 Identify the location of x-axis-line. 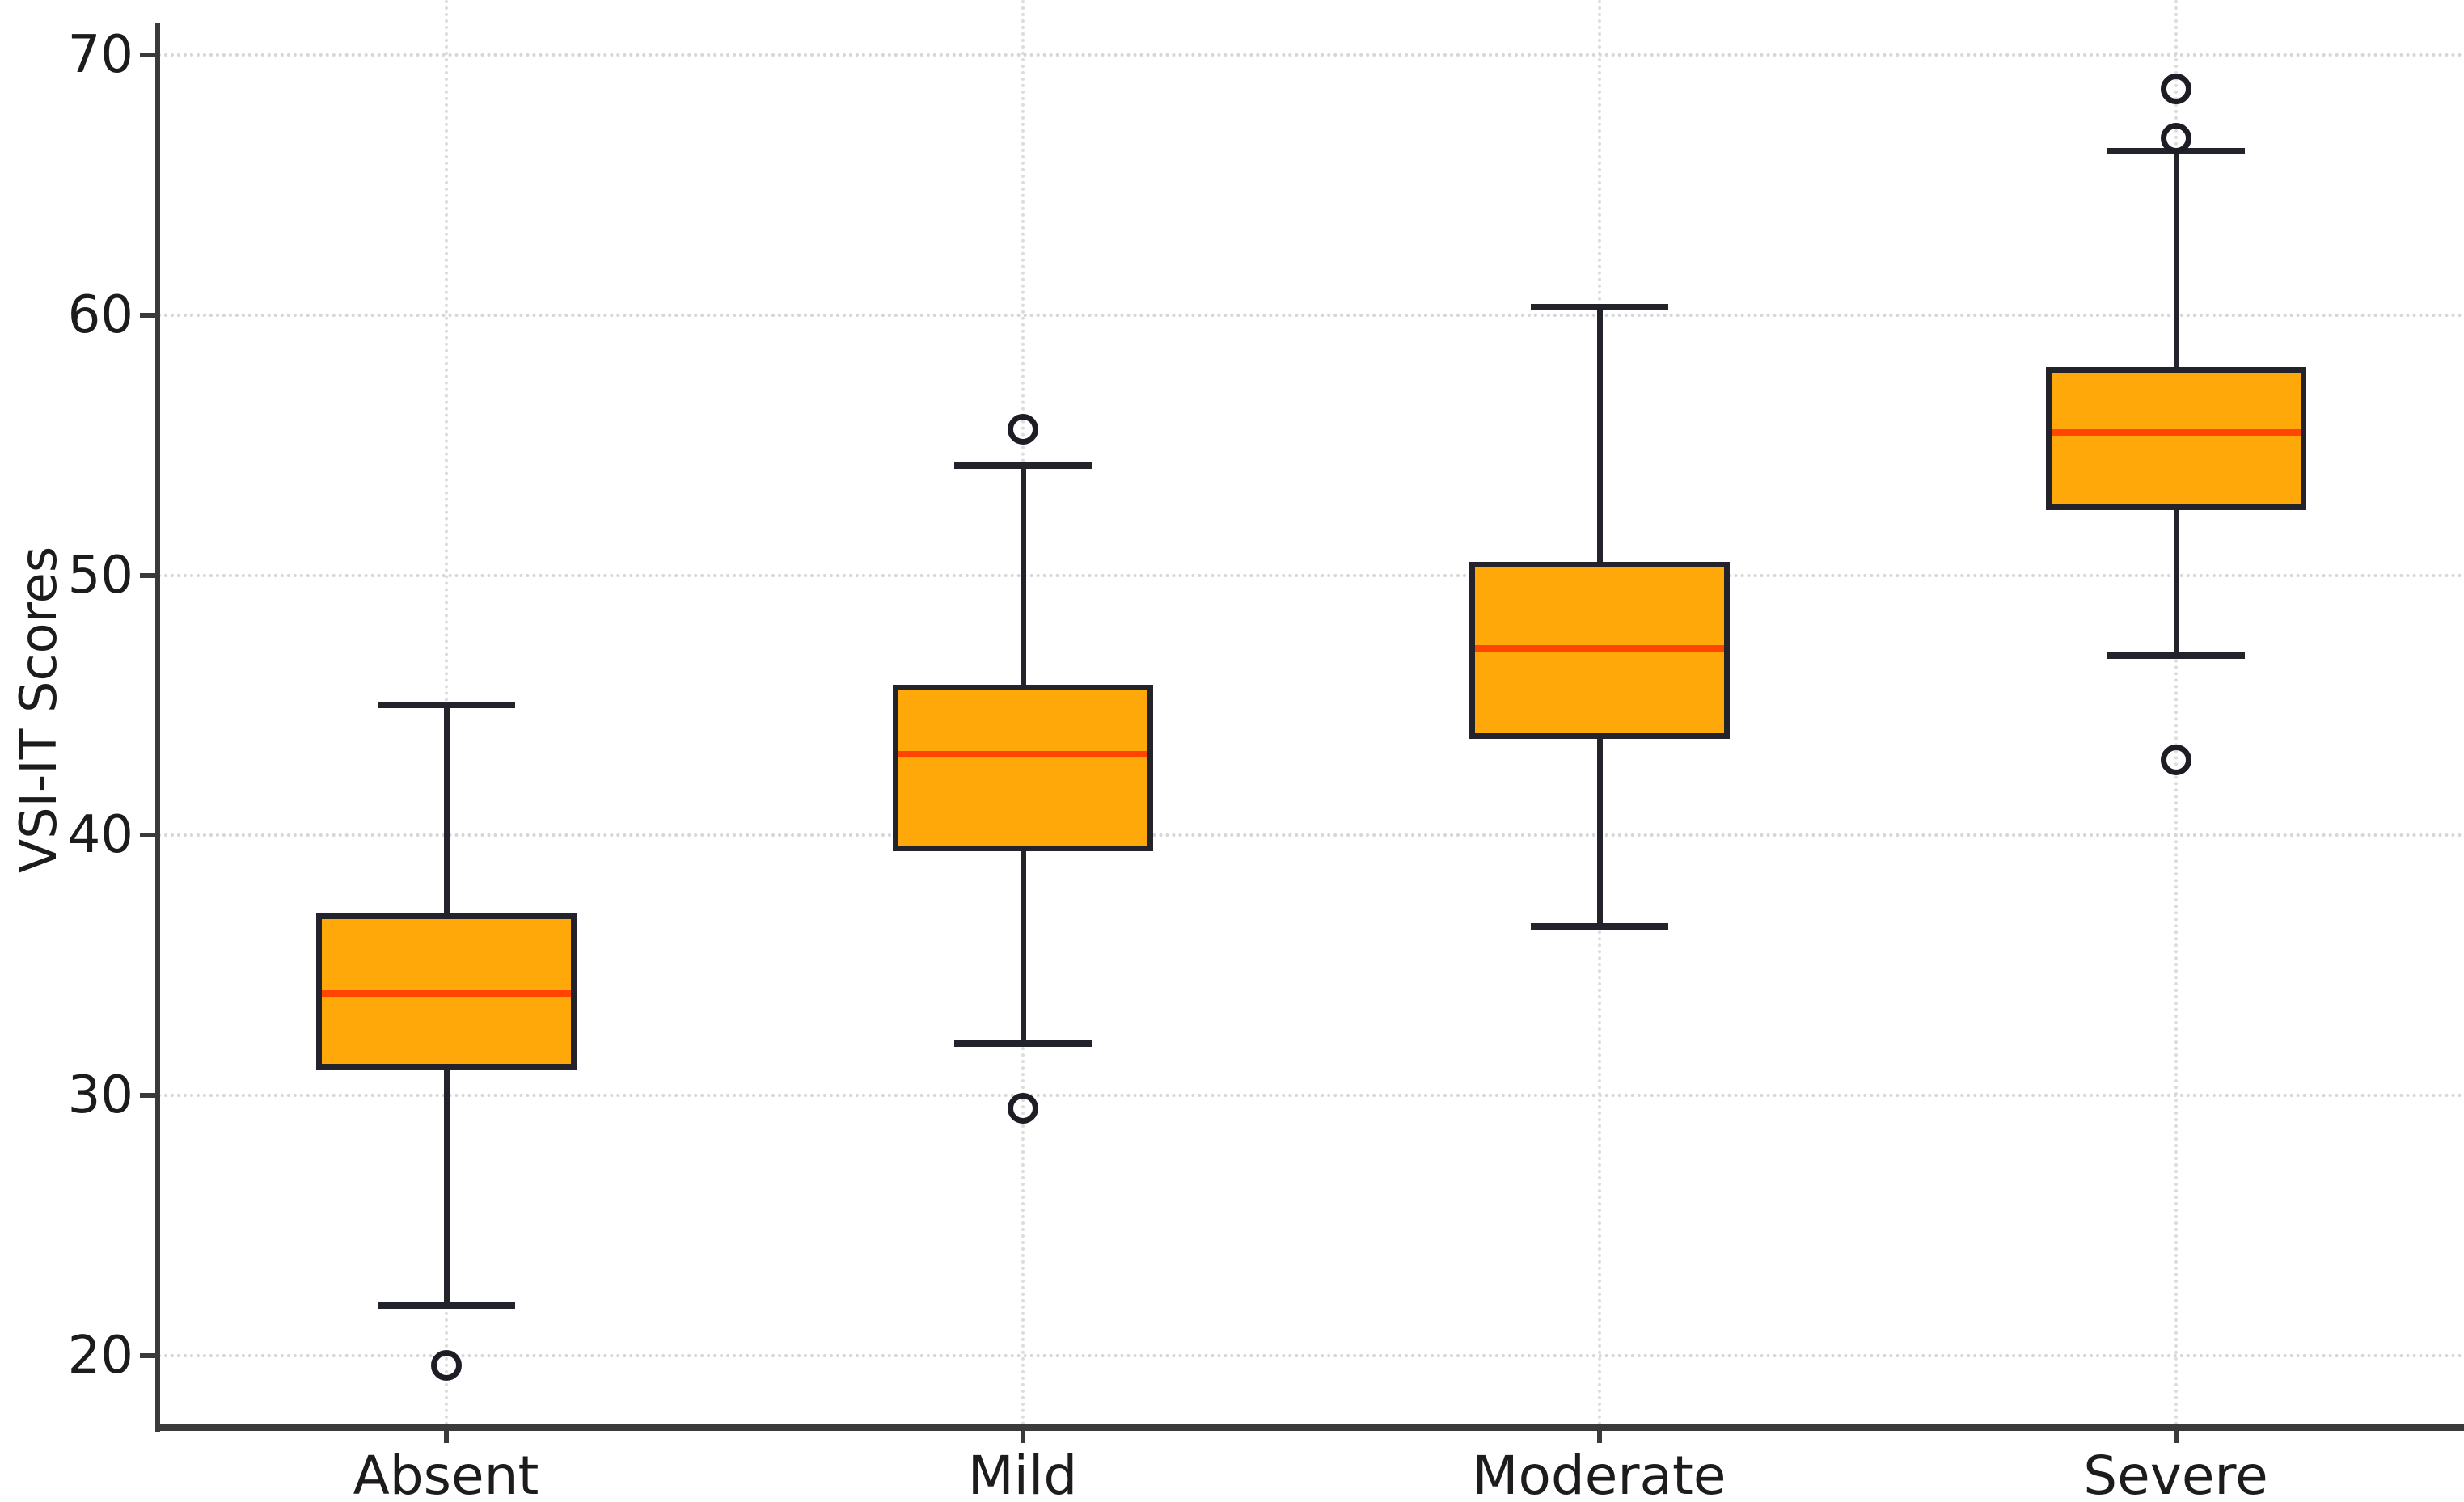
(1309, 1427).